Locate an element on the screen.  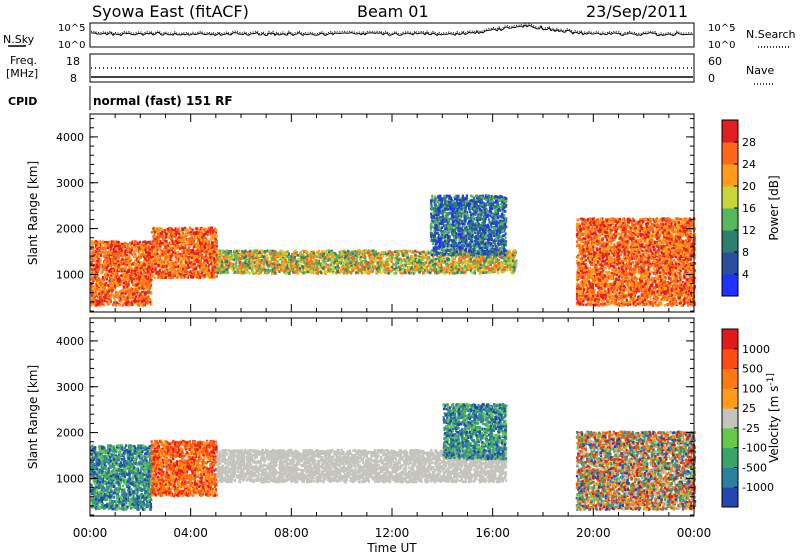
freq-panel: Freq. [MHz] 18 8 60 0 Nave is located at coordinates (390, 69).